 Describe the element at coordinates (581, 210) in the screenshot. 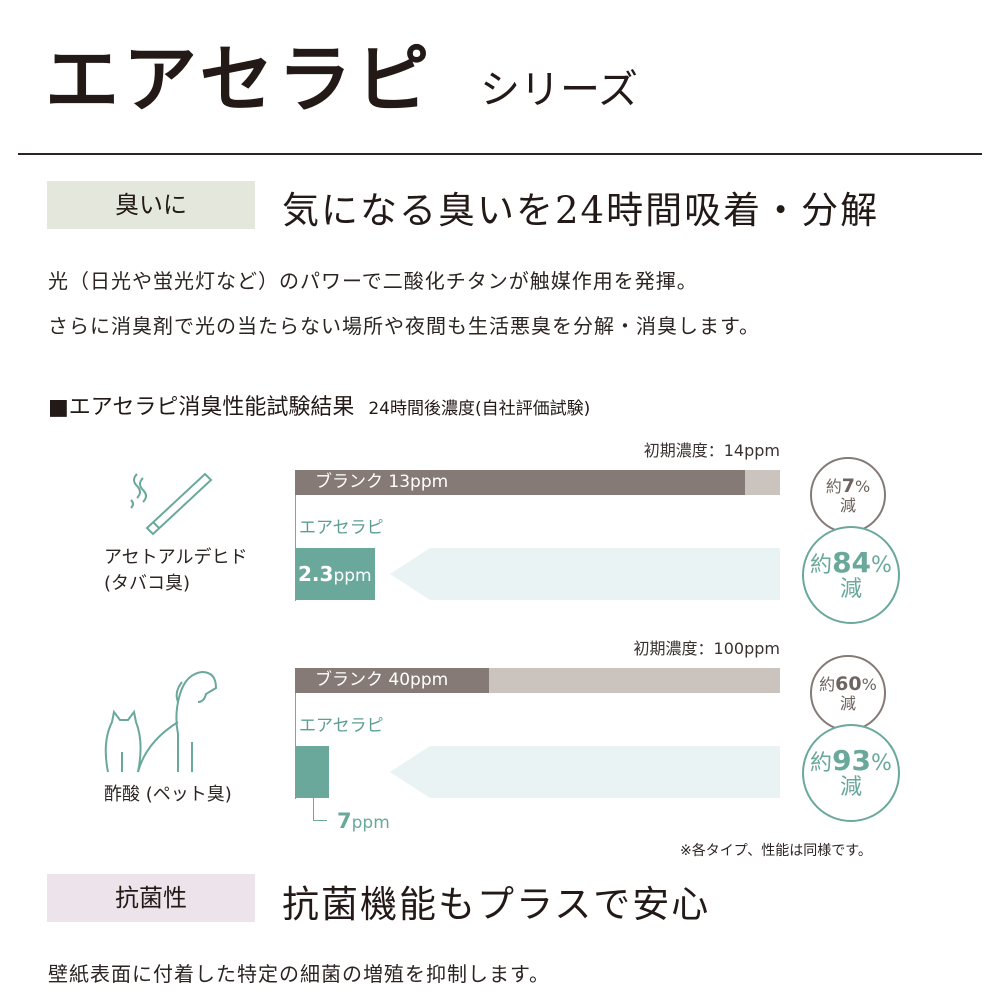

I see `odor-heading: 気になる臭いを24時間吸着・分解` at that location.